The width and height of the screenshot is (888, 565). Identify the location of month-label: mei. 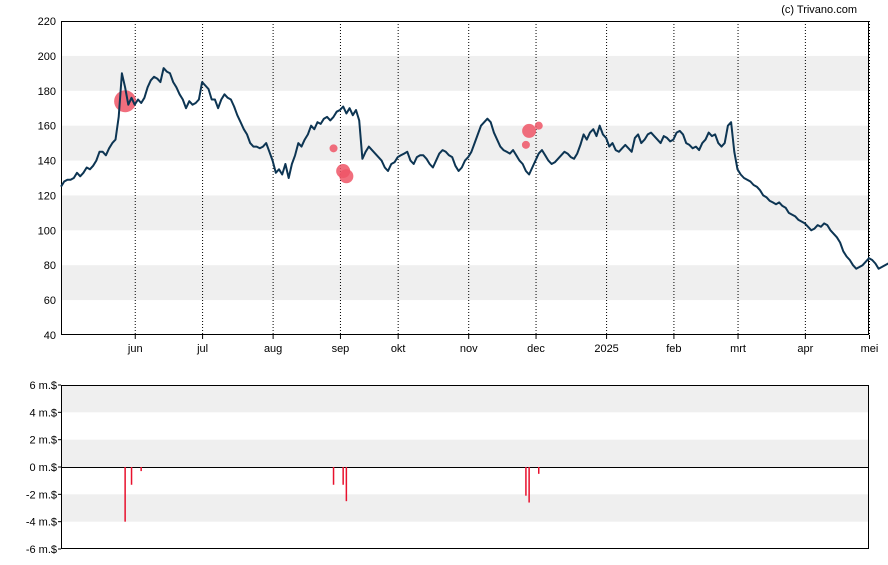
(870, 349).